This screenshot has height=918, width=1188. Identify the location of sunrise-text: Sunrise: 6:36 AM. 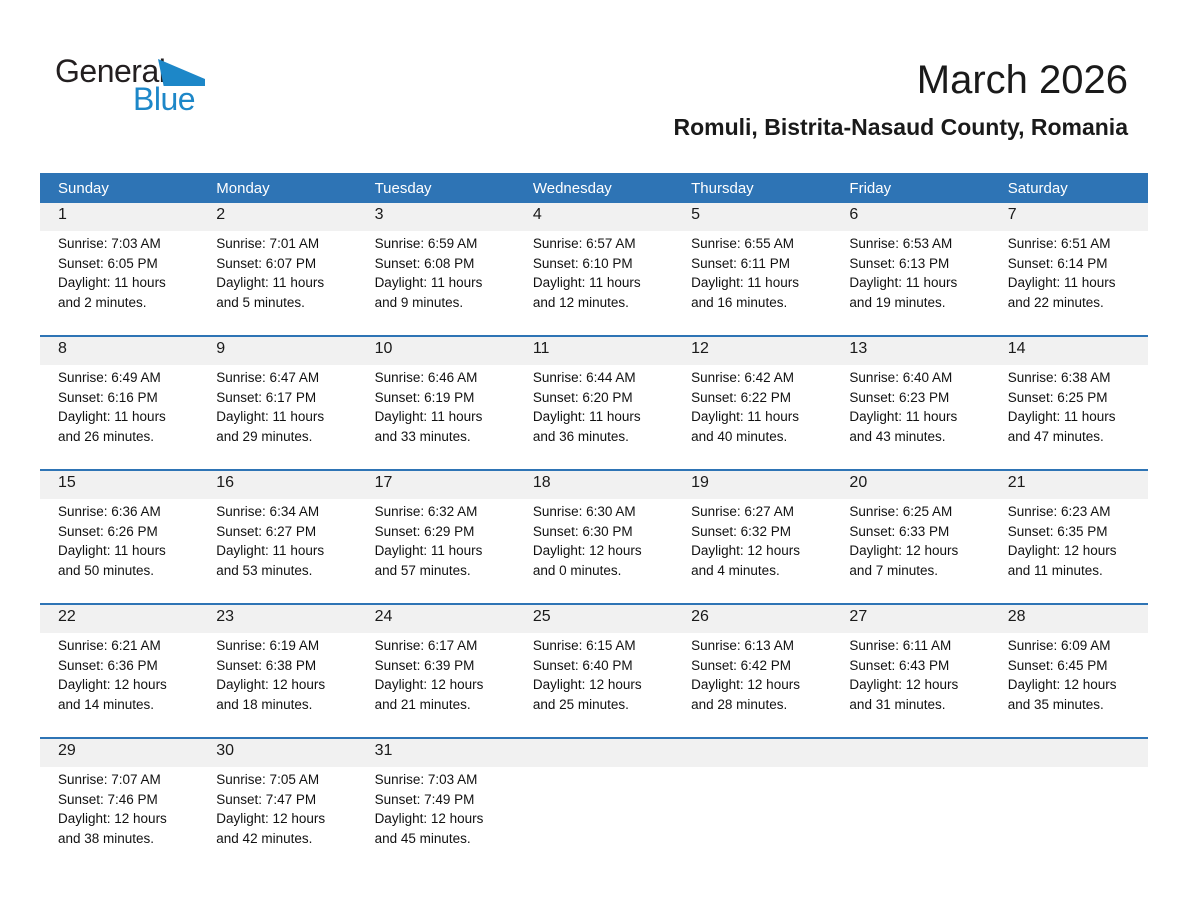
(109, 511).